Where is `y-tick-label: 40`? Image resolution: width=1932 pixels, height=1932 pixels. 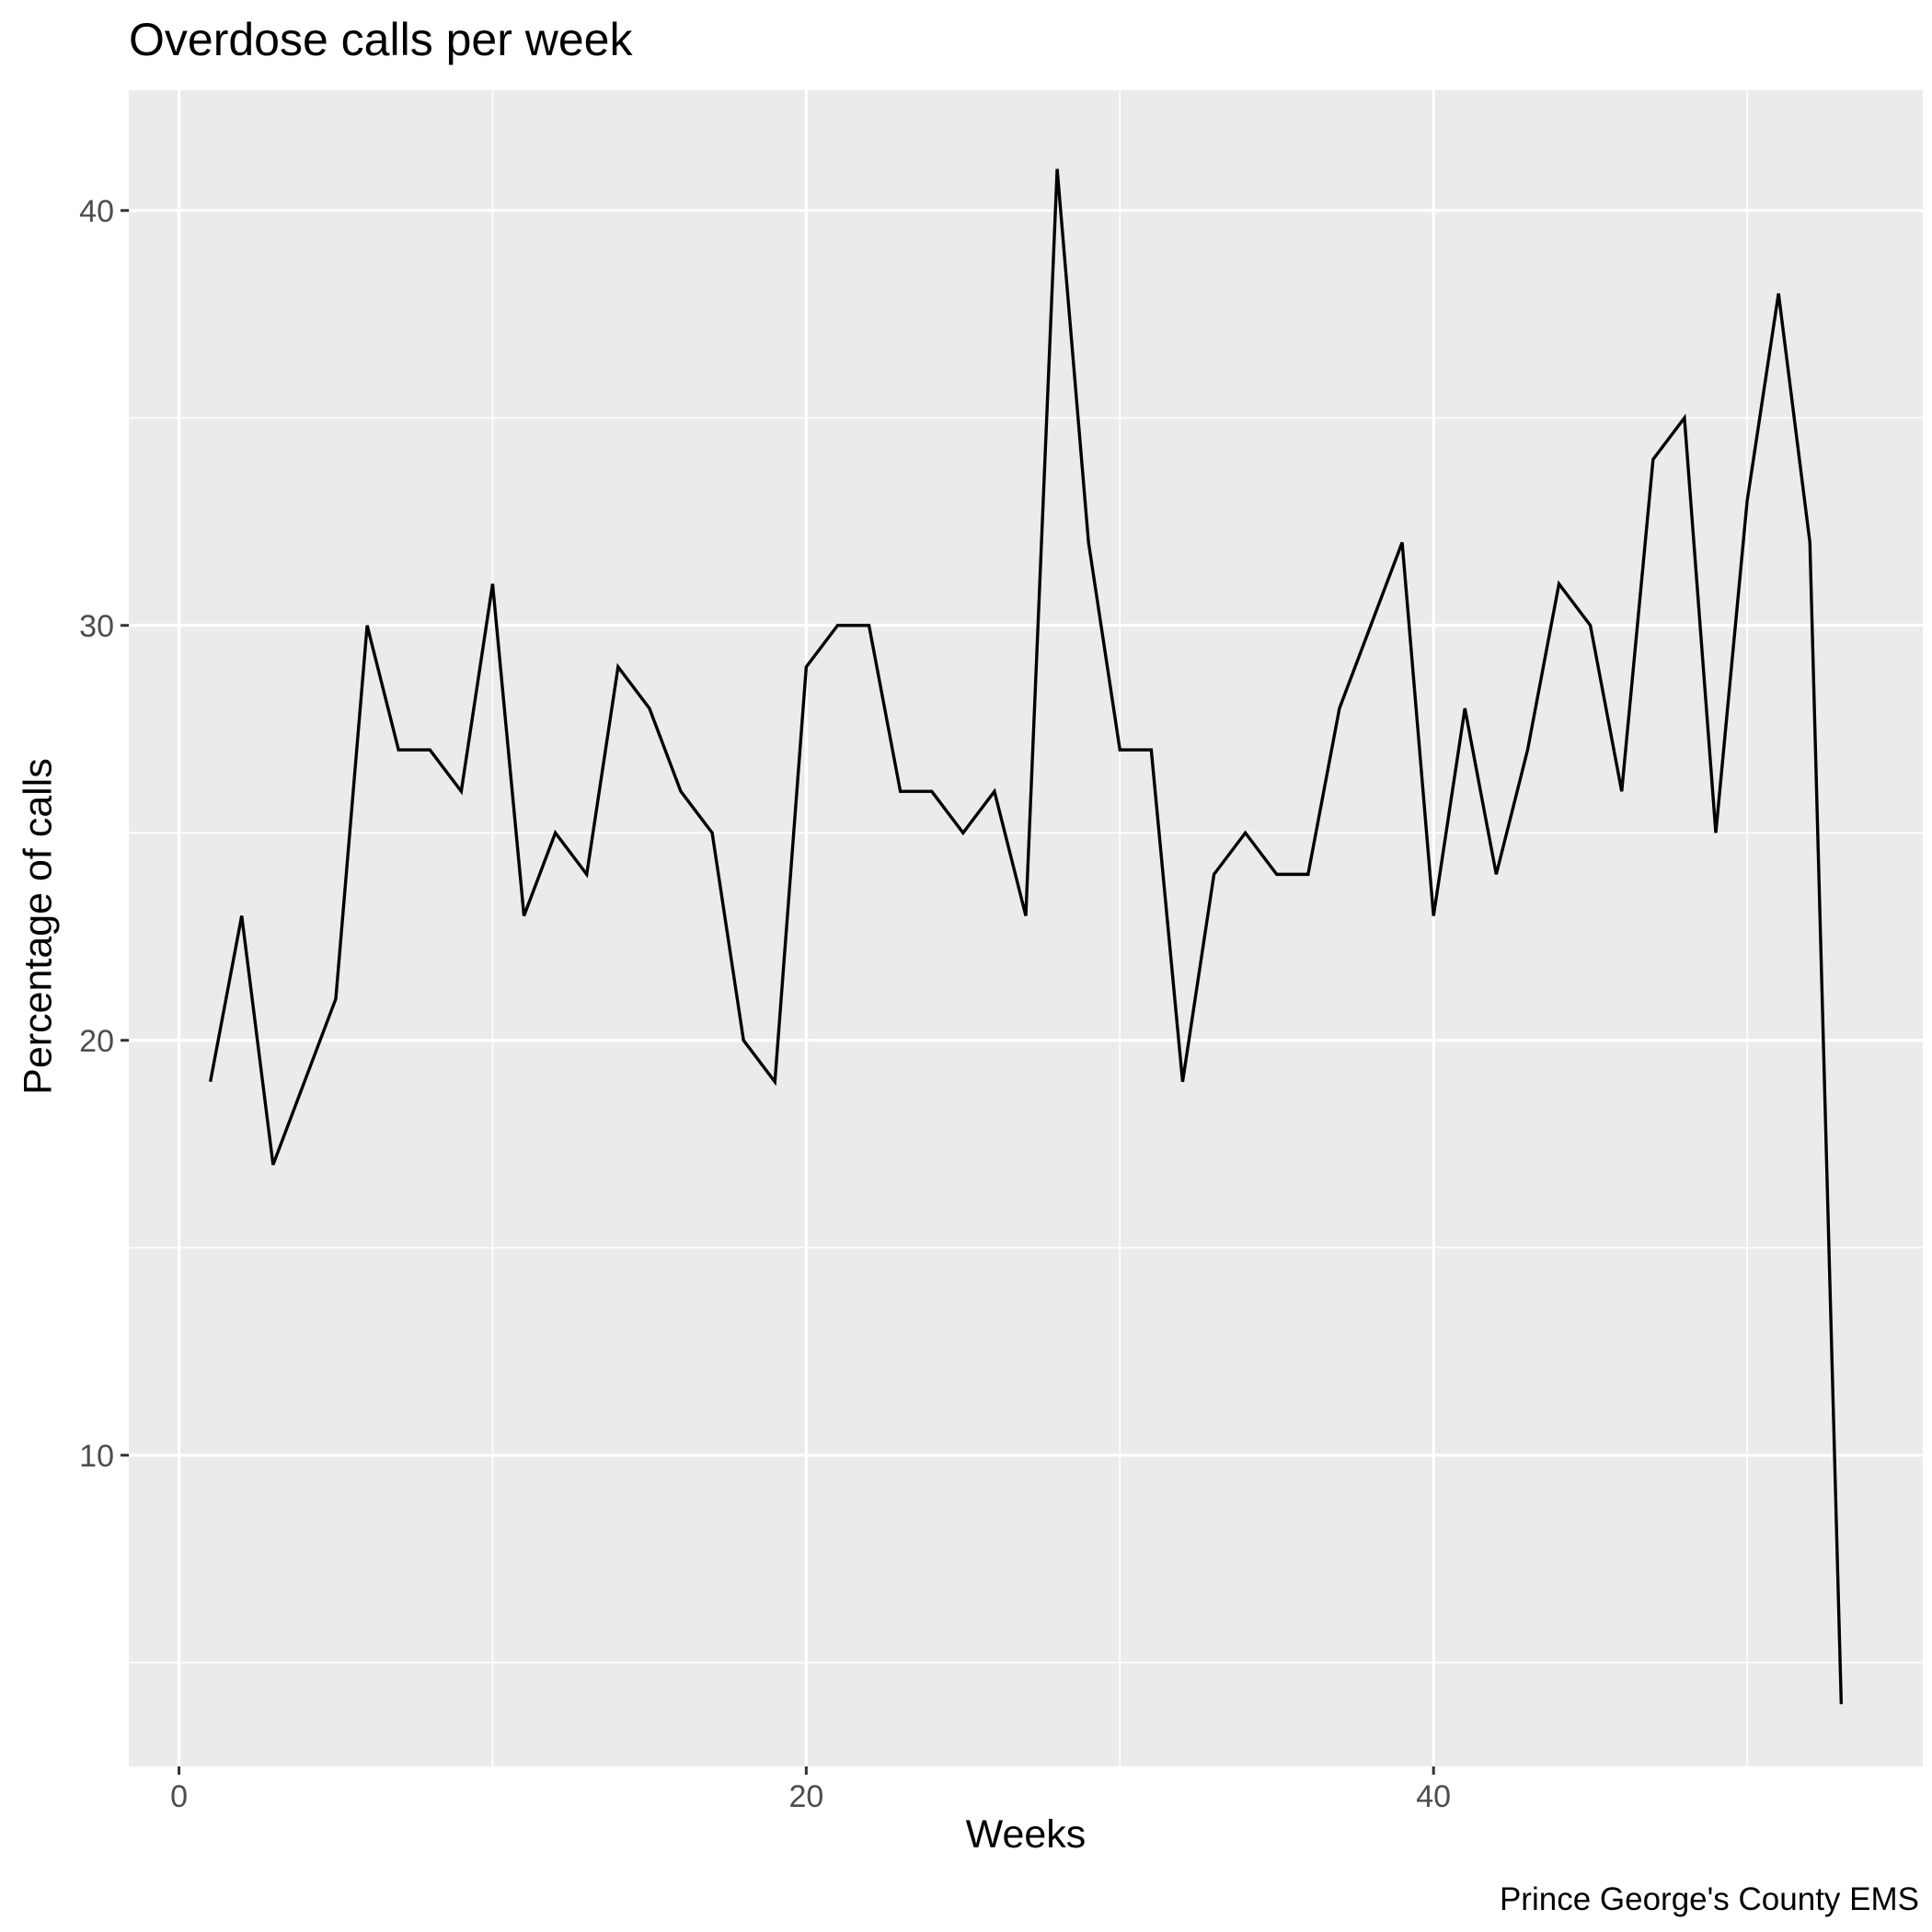 y-tick-label: 40 is located at coordinates (96, 211).